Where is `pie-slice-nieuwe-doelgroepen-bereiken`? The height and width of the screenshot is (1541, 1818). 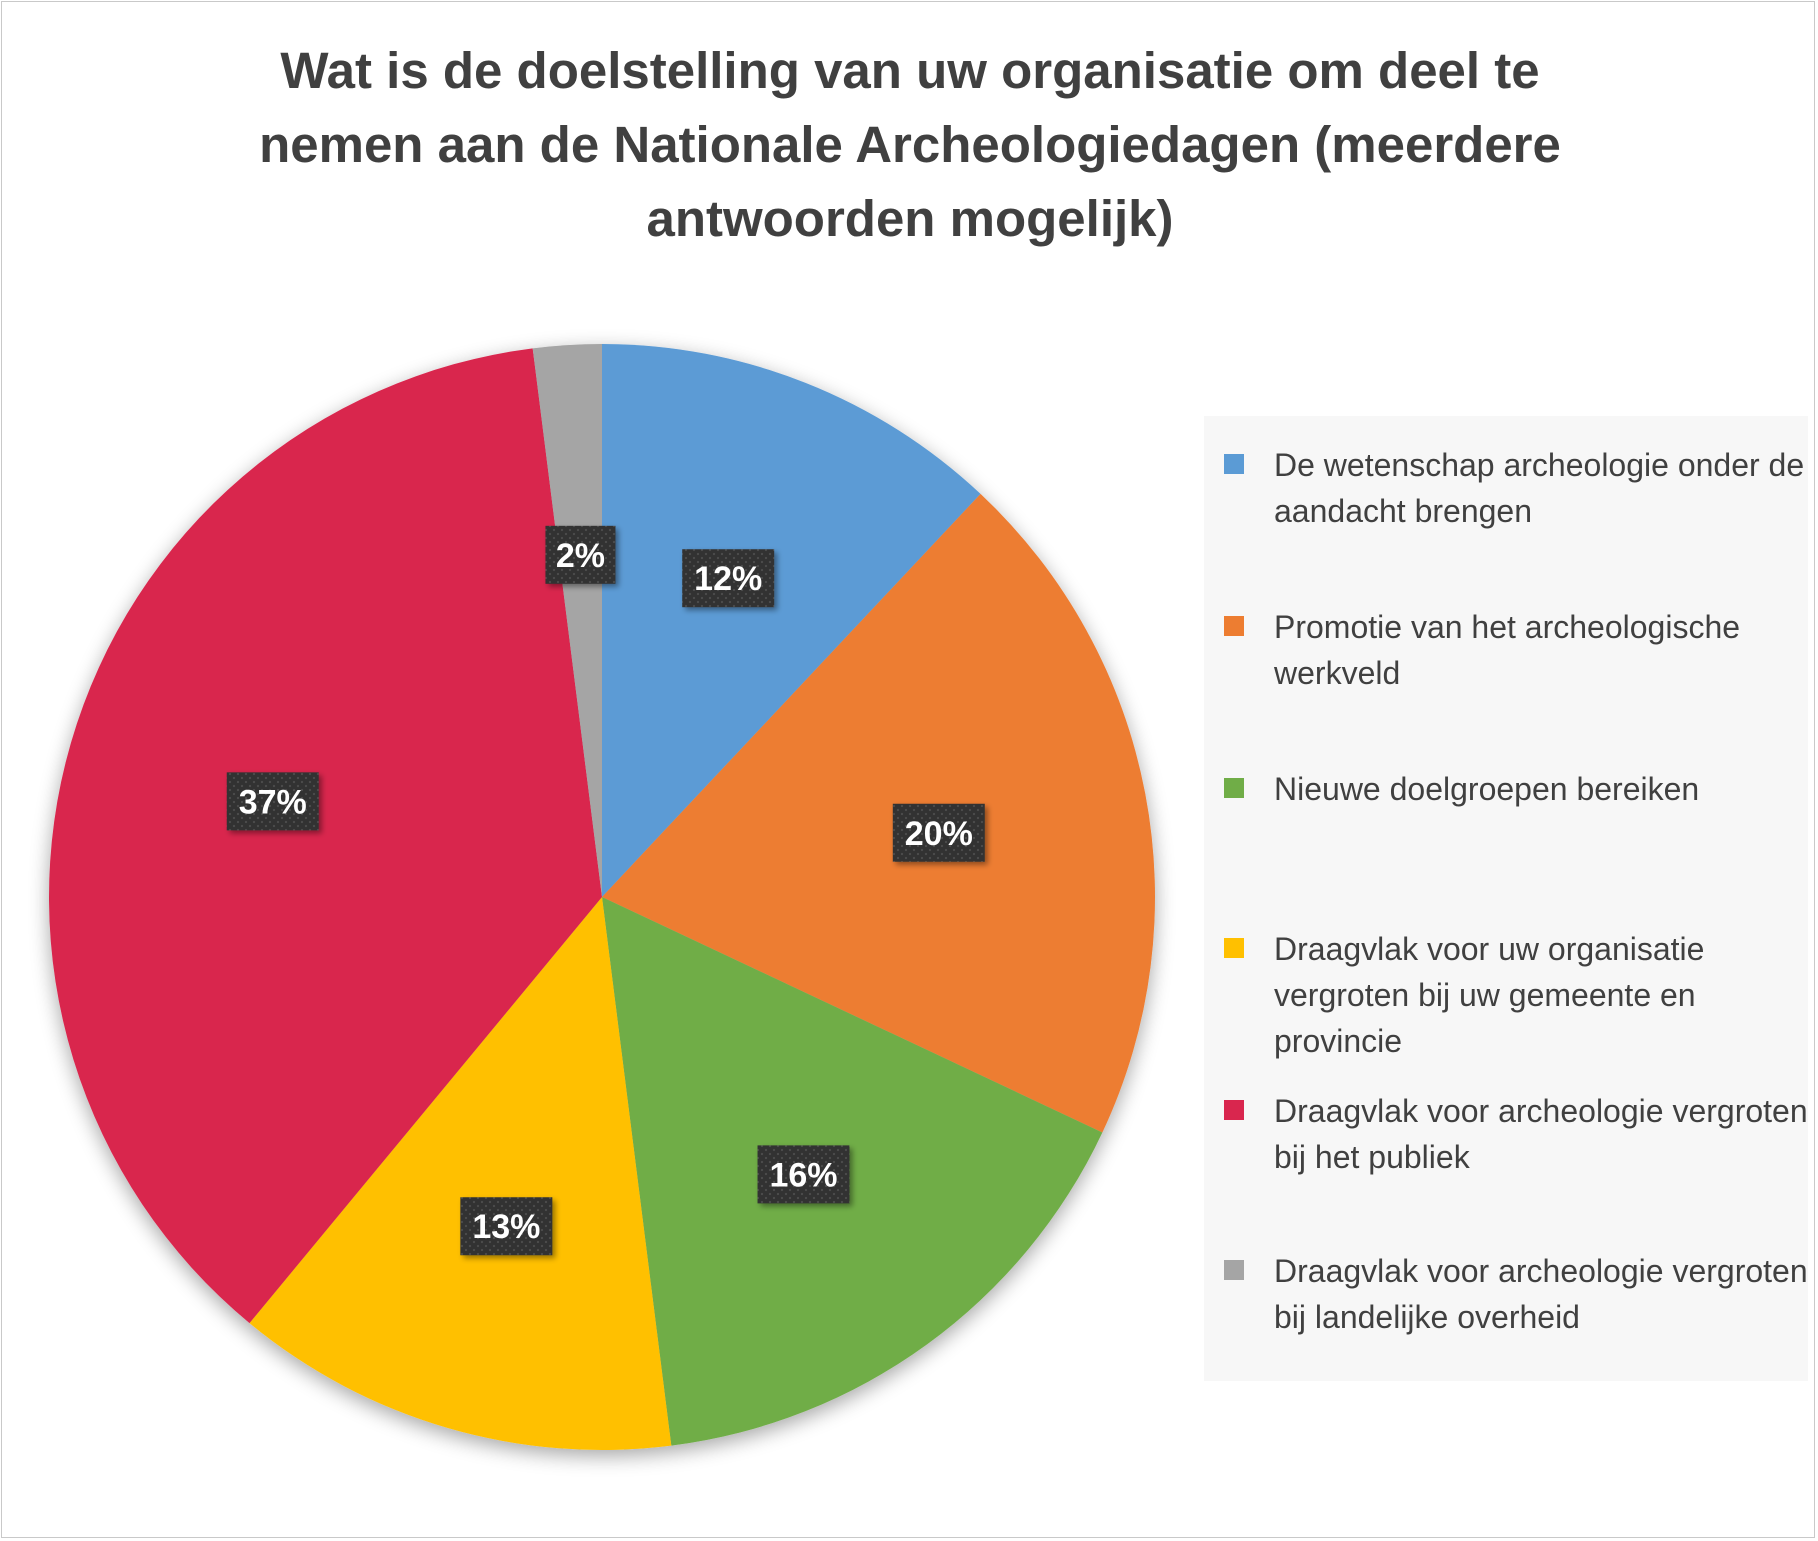 pie-slice-nieuwe-doelgroepen-bereiken is located at coordinates (852, 1171).